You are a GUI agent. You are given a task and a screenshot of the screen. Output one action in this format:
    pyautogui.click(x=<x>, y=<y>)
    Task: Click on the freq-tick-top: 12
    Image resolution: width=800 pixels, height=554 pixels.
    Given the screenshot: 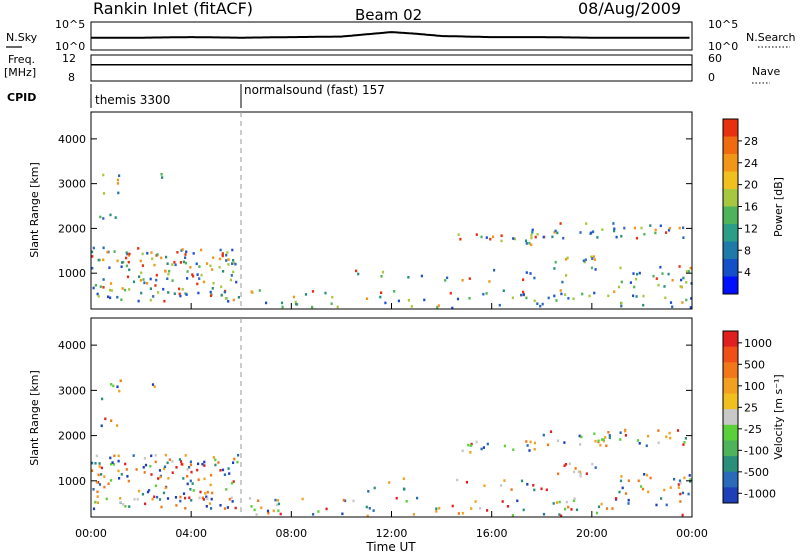 What is the action you would take?
    pyautogui.click(x=69, y=58)
    